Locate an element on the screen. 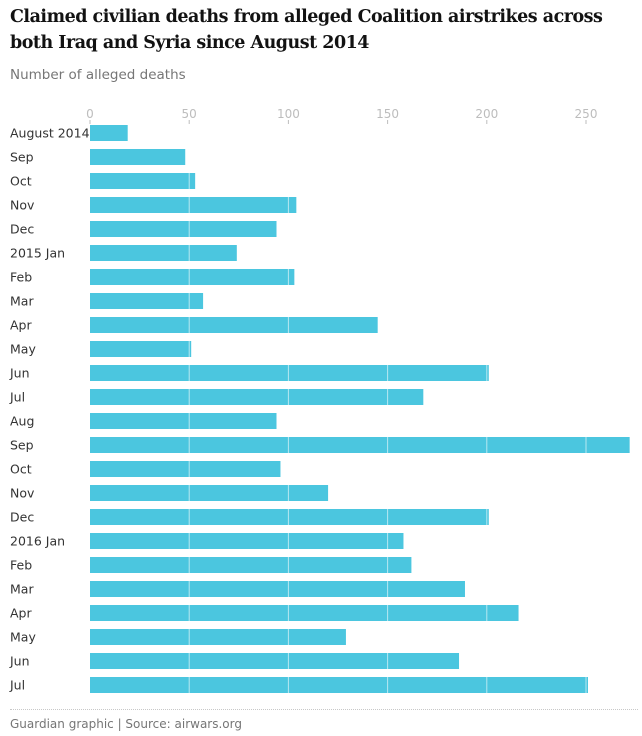 The width and height of the screenshot is (642, 736). x-tick-label: 50 is located at coordinates (189, 114).